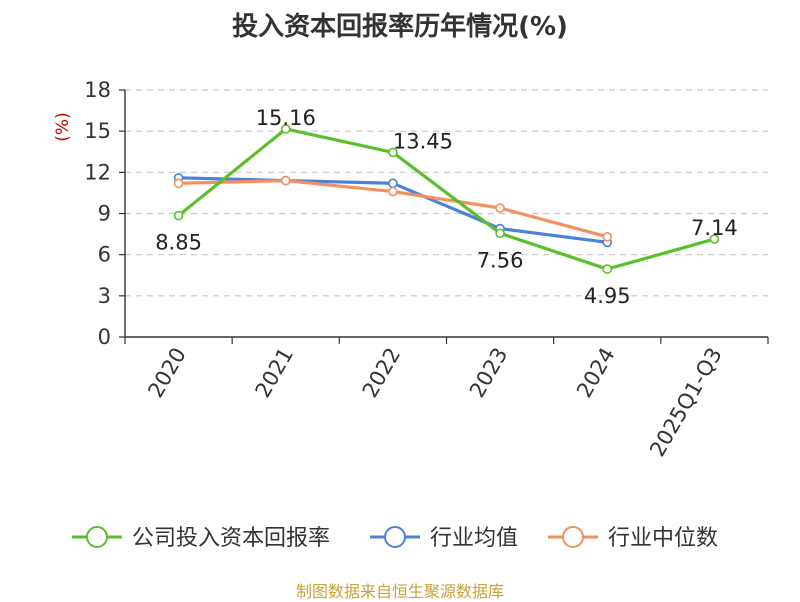  Describe the element at coordinates (97, 172) in the screenshot. I see `y-tick-label-4: 12` at that location.